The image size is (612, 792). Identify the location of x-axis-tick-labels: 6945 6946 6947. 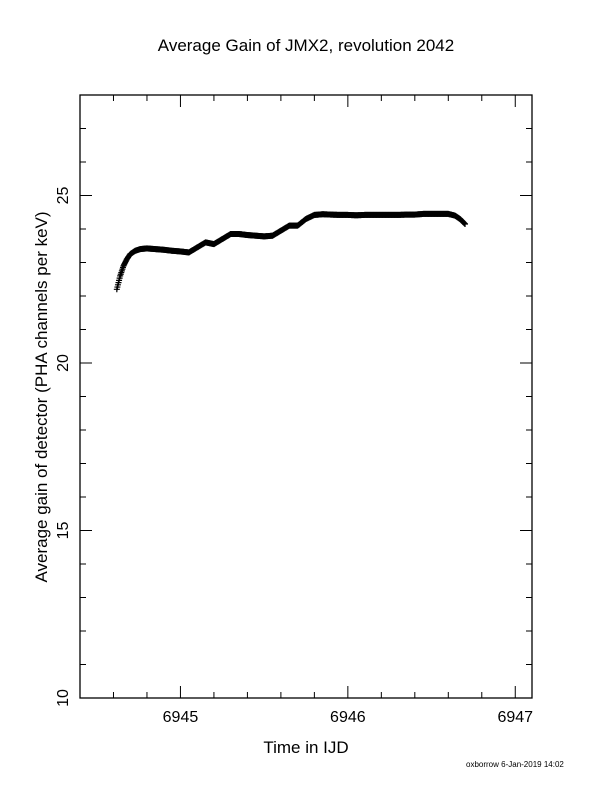
(348, 717).